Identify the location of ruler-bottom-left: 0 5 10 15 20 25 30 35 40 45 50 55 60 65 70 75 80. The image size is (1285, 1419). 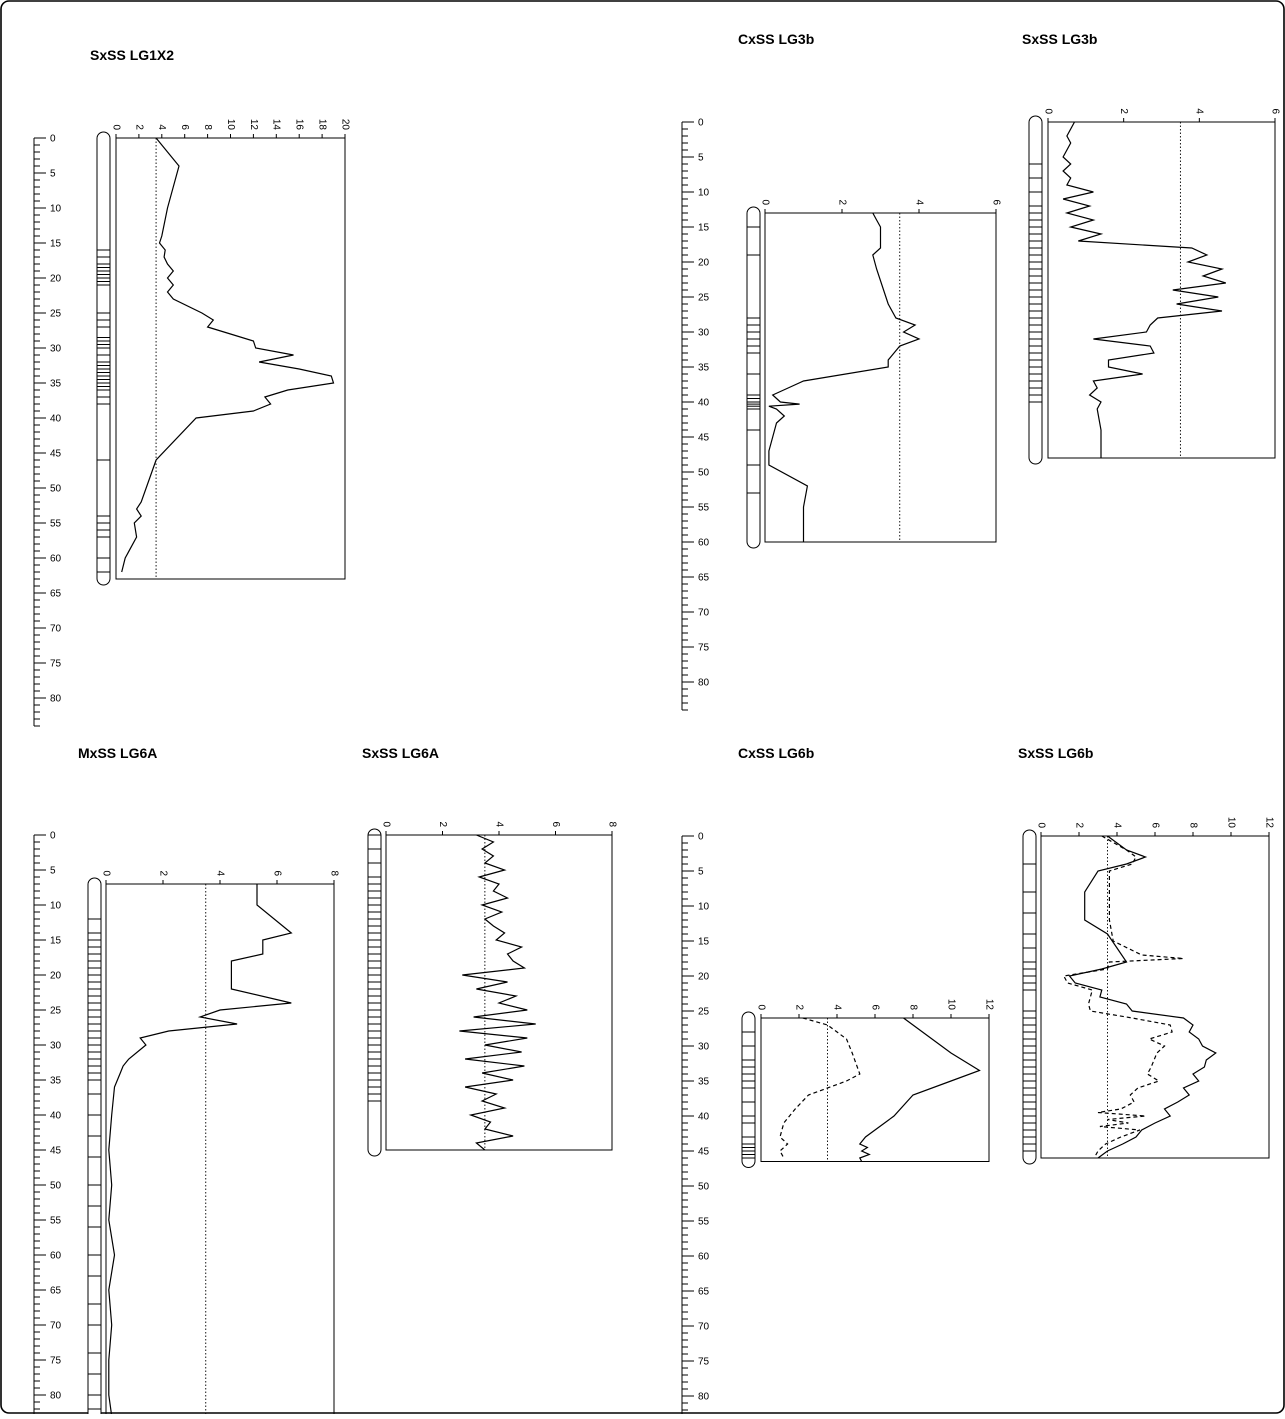
(47, 1125).